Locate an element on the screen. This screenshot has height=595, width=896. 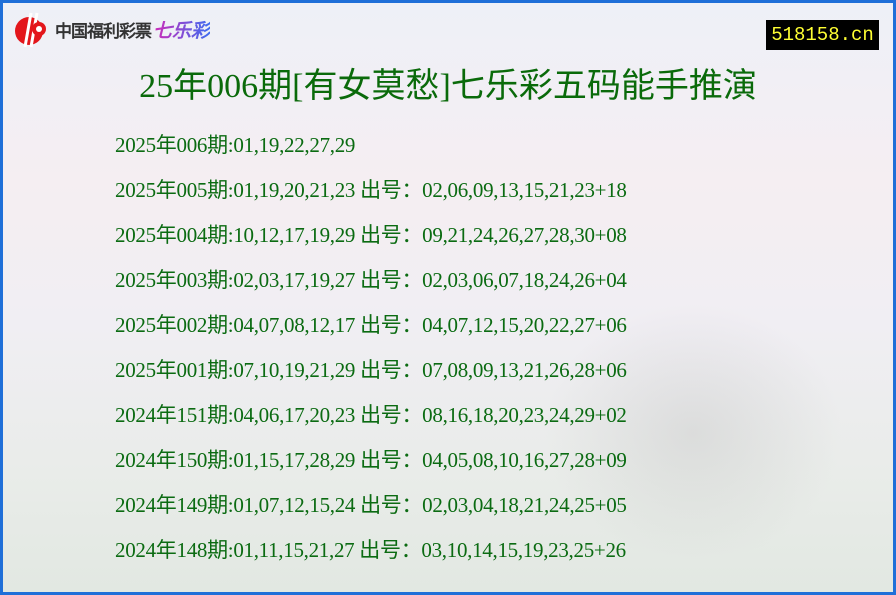
page-title: 25年006期[有女莫愁]七乐彩五码能手推演 is located at coordinates (448, 86).